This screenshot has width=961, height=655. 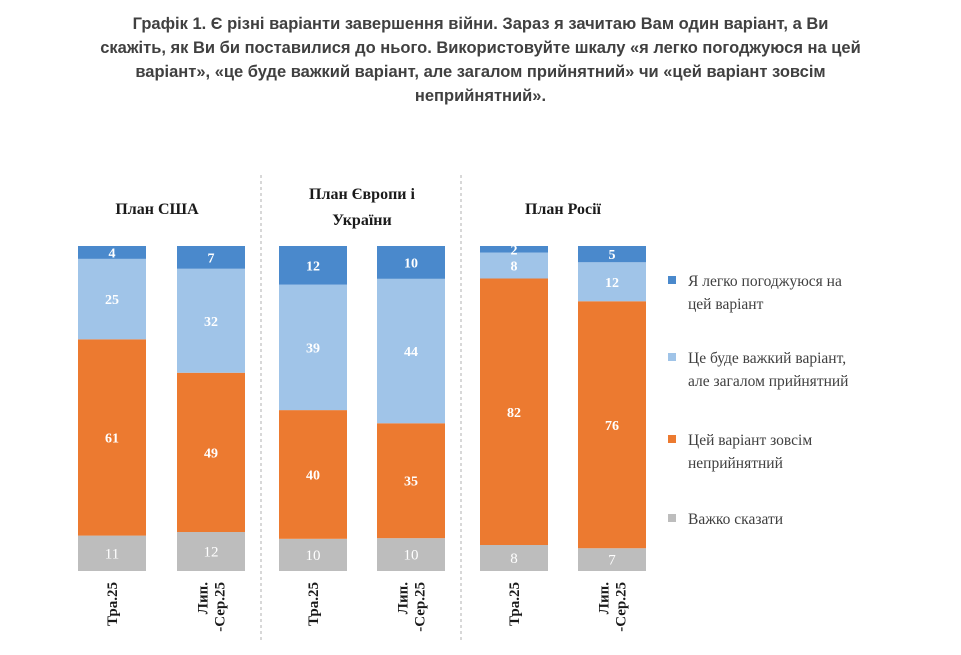 What do you see at coordinates (404, 598) in the screenshot?
I see `x-label-4-line-1: Лип.` at bounding box center [404, 598].